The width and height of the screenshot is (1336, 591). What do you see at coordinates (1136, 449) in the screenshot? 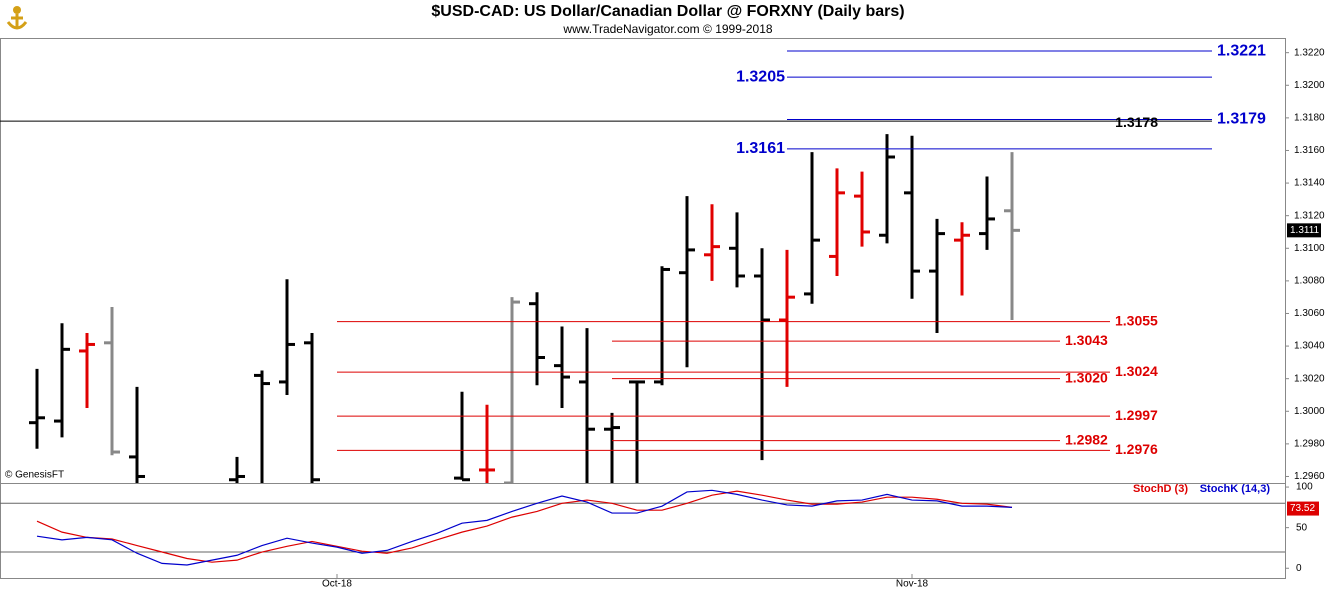
I see `level-label: 1.2976` at bounding box center [1136, 449].